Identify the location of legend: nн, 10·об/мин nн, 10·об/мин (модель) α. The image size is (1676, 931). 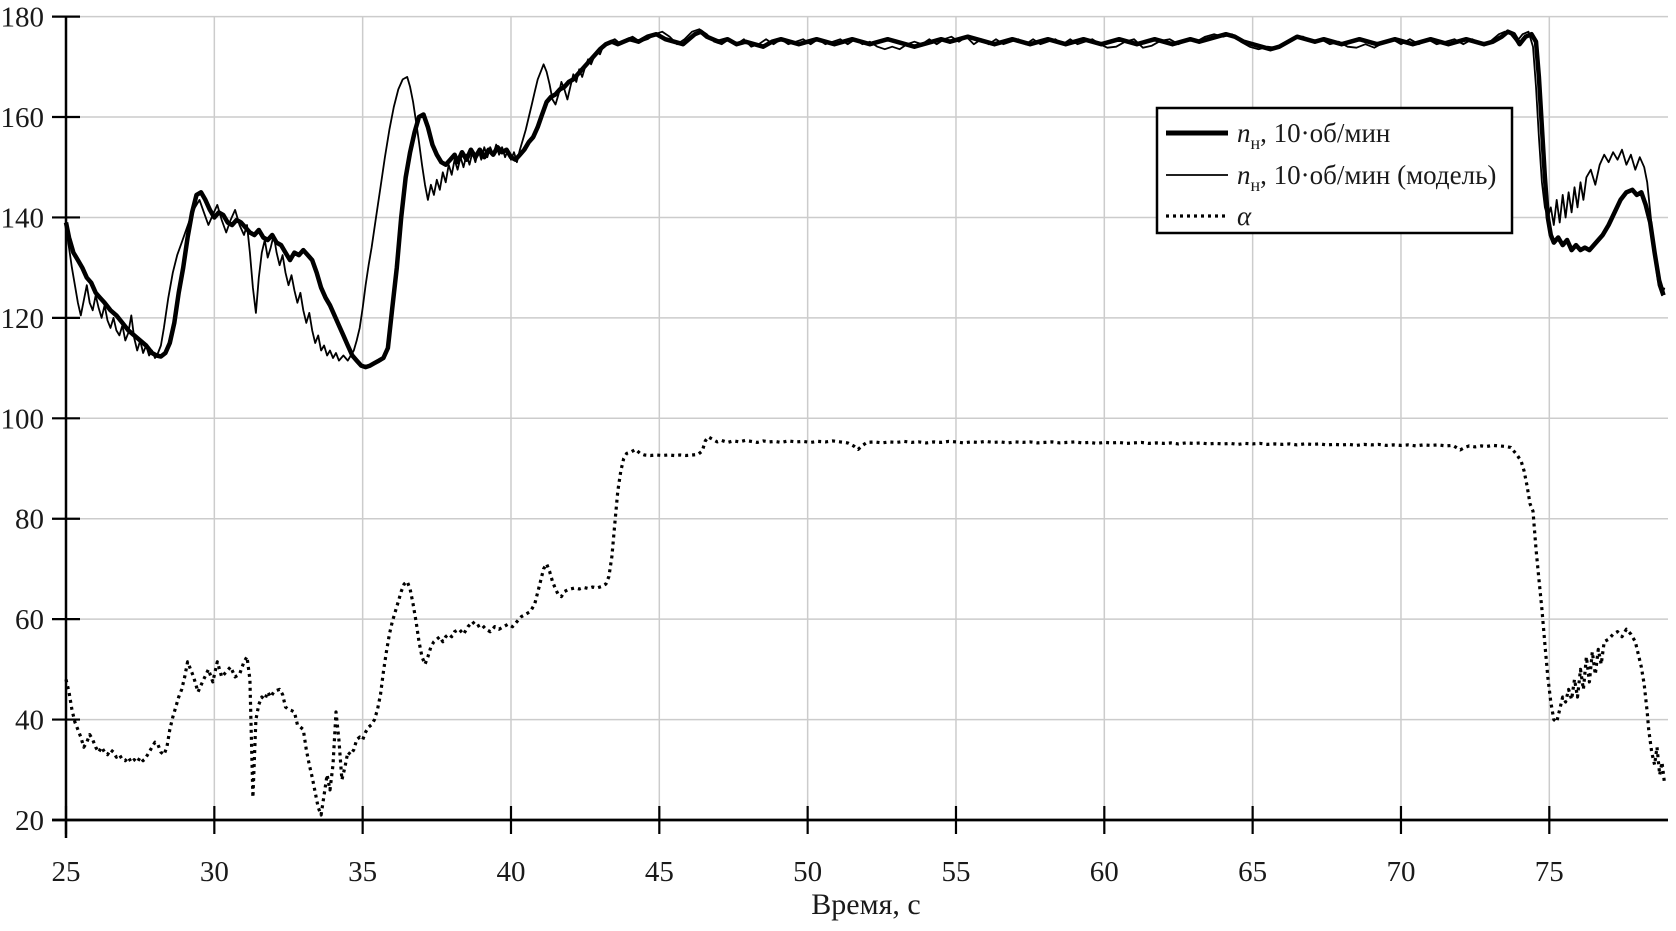
(1334, 170).